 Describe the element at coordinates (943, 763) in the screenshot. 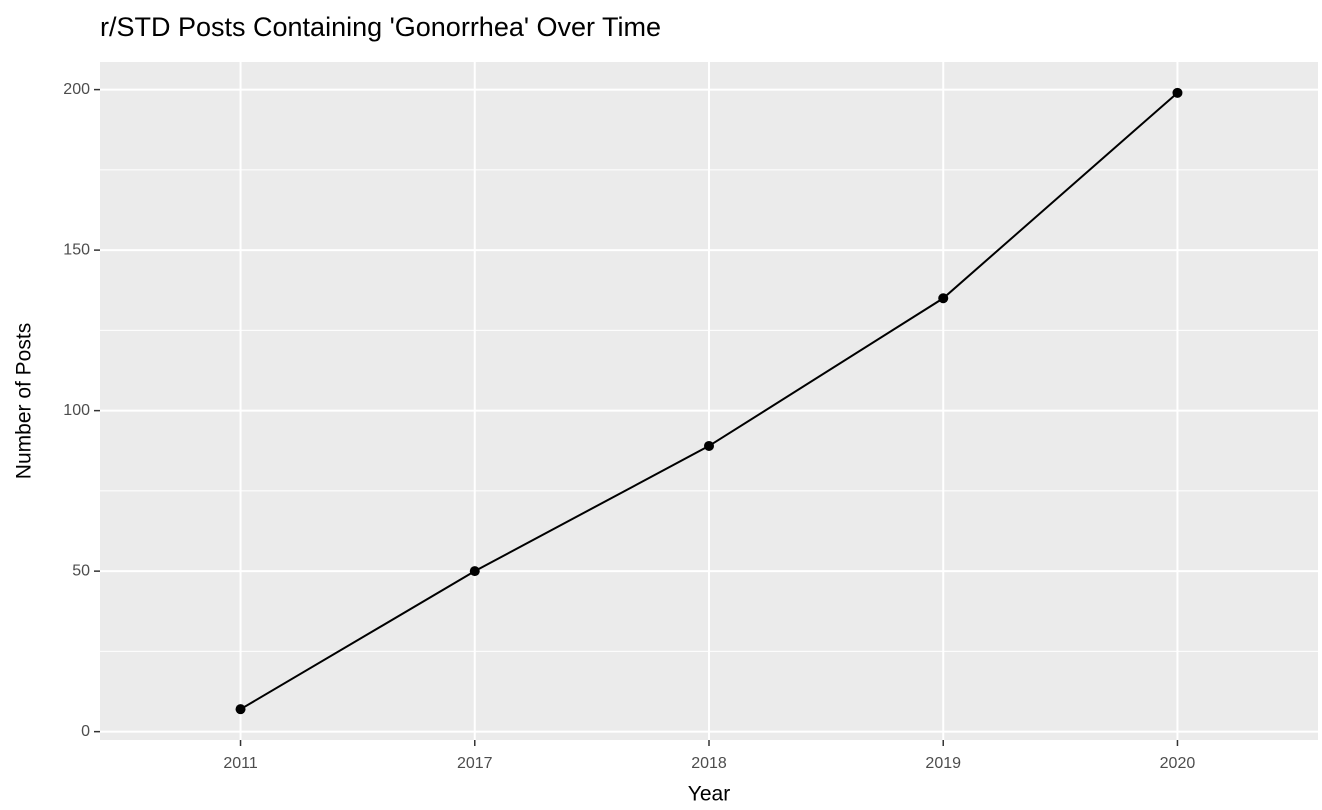

I see `x-tick-label: 2019` at that location.